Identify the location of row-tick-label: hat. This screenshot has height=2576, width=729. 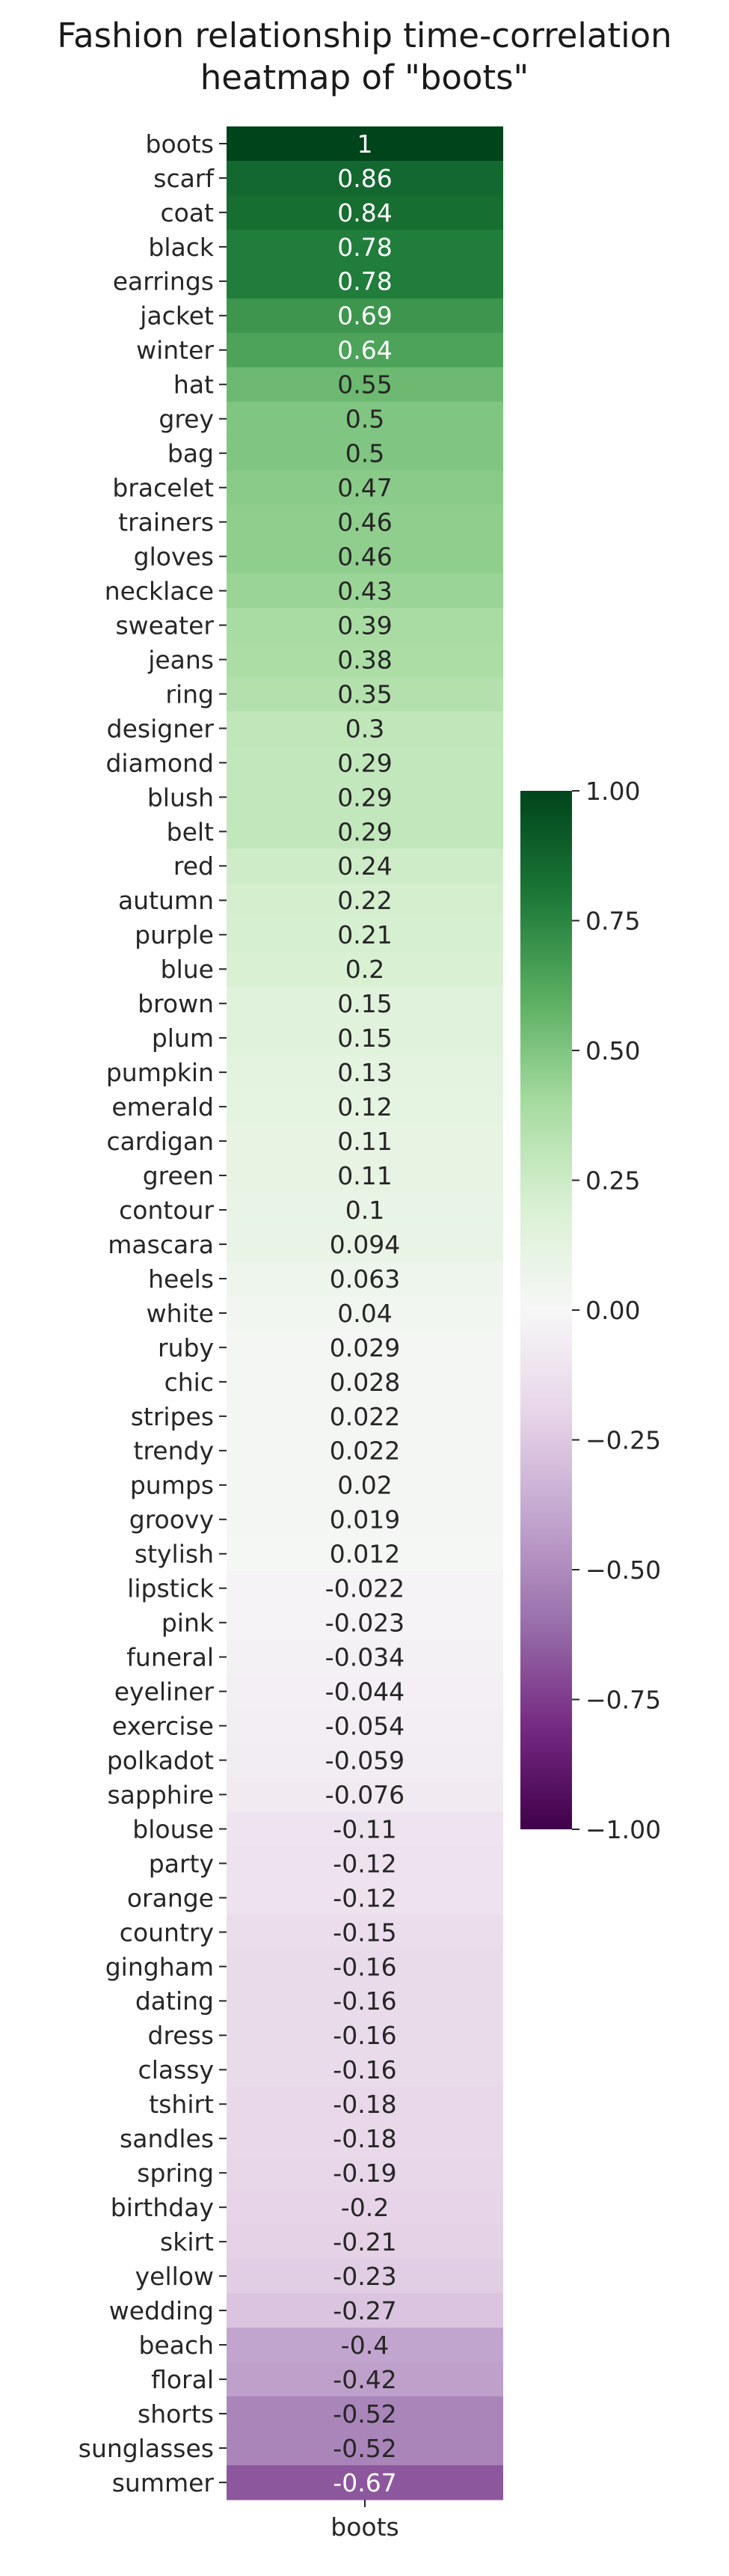
(193, 385).